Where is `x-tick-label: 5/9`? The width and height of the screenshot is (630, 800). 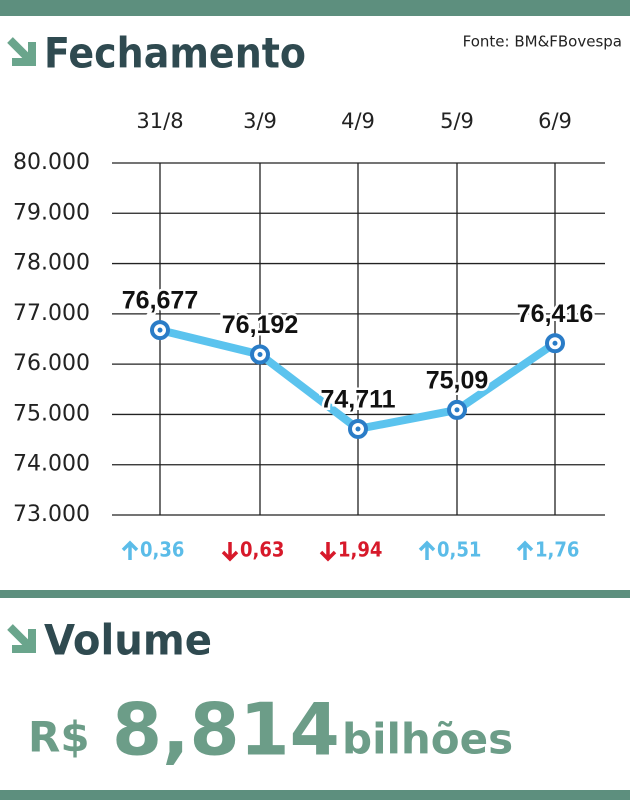 x-tick-label: 5/9 is located at coordinates (457, 121).